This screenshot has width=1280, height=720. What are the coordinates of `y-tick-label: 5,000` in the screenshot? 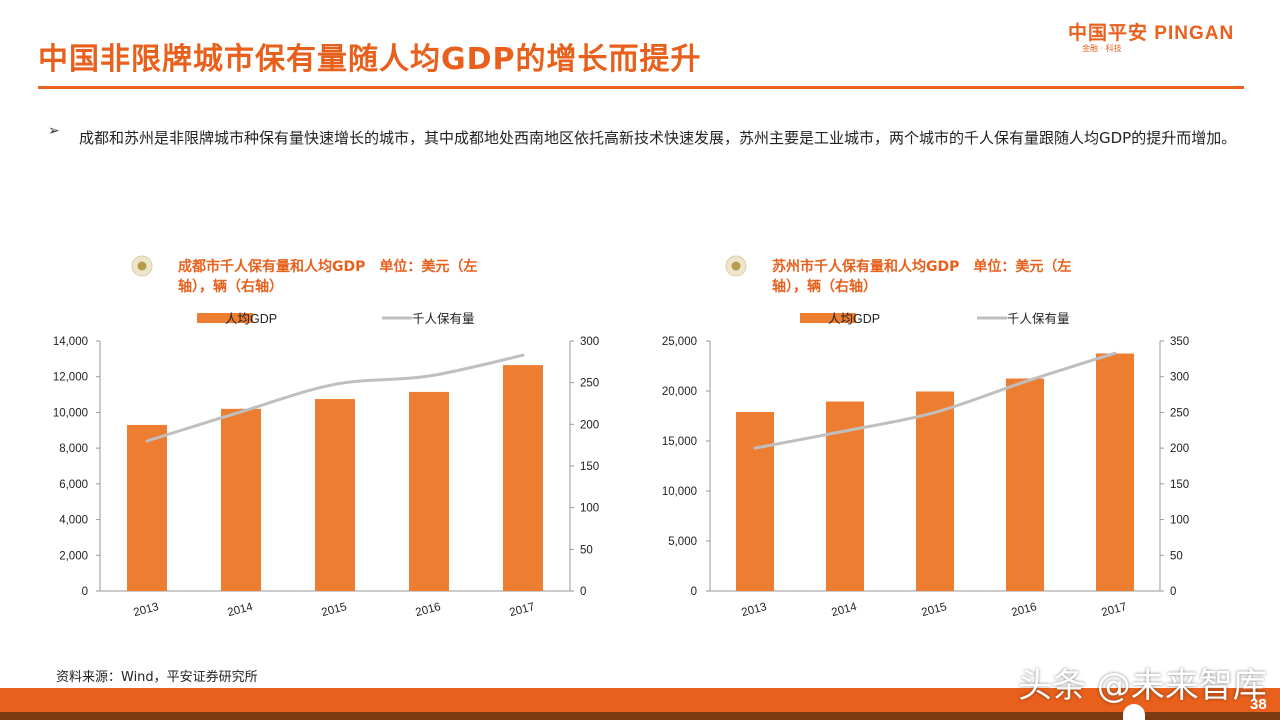 It's located at (682, 542).